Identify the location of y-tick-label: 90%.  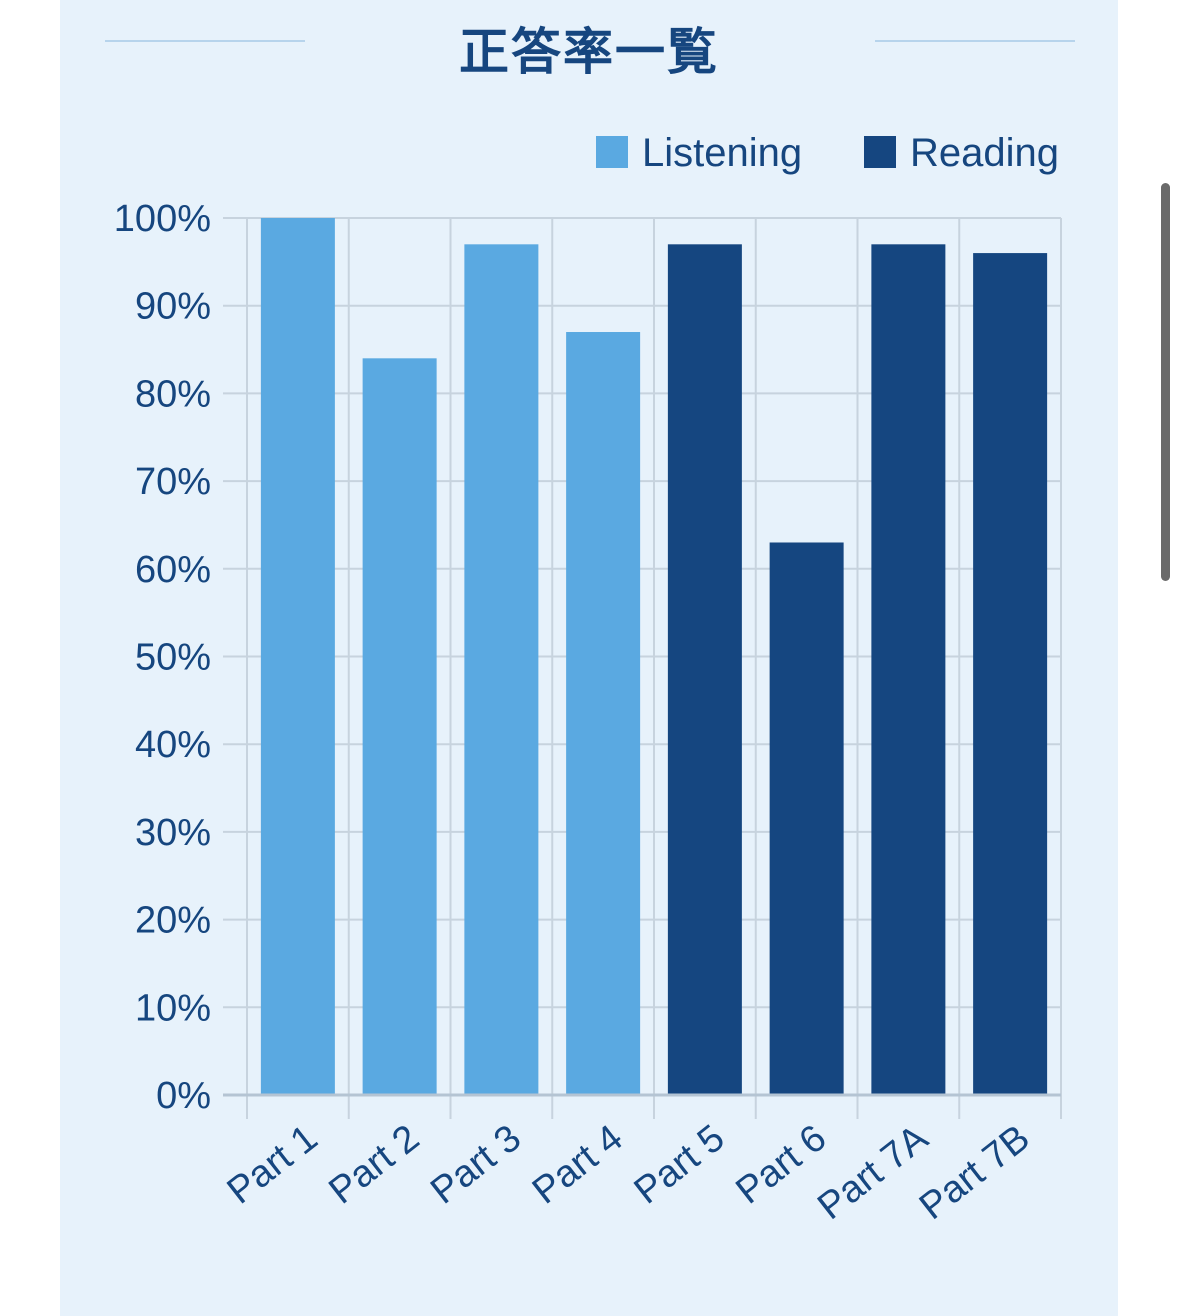
(173, 307).